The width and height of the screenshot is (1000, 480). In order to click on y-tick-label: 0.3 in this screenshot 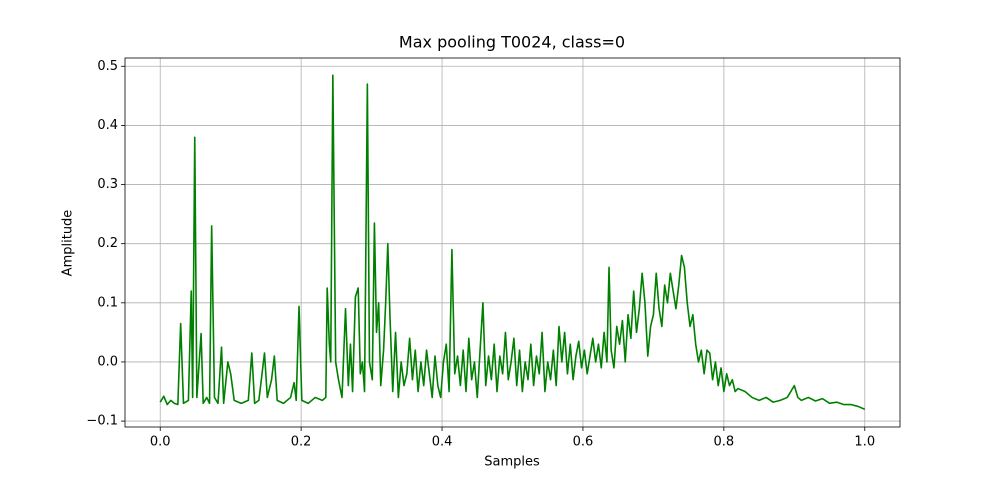, I will do `click(107, 184)`.